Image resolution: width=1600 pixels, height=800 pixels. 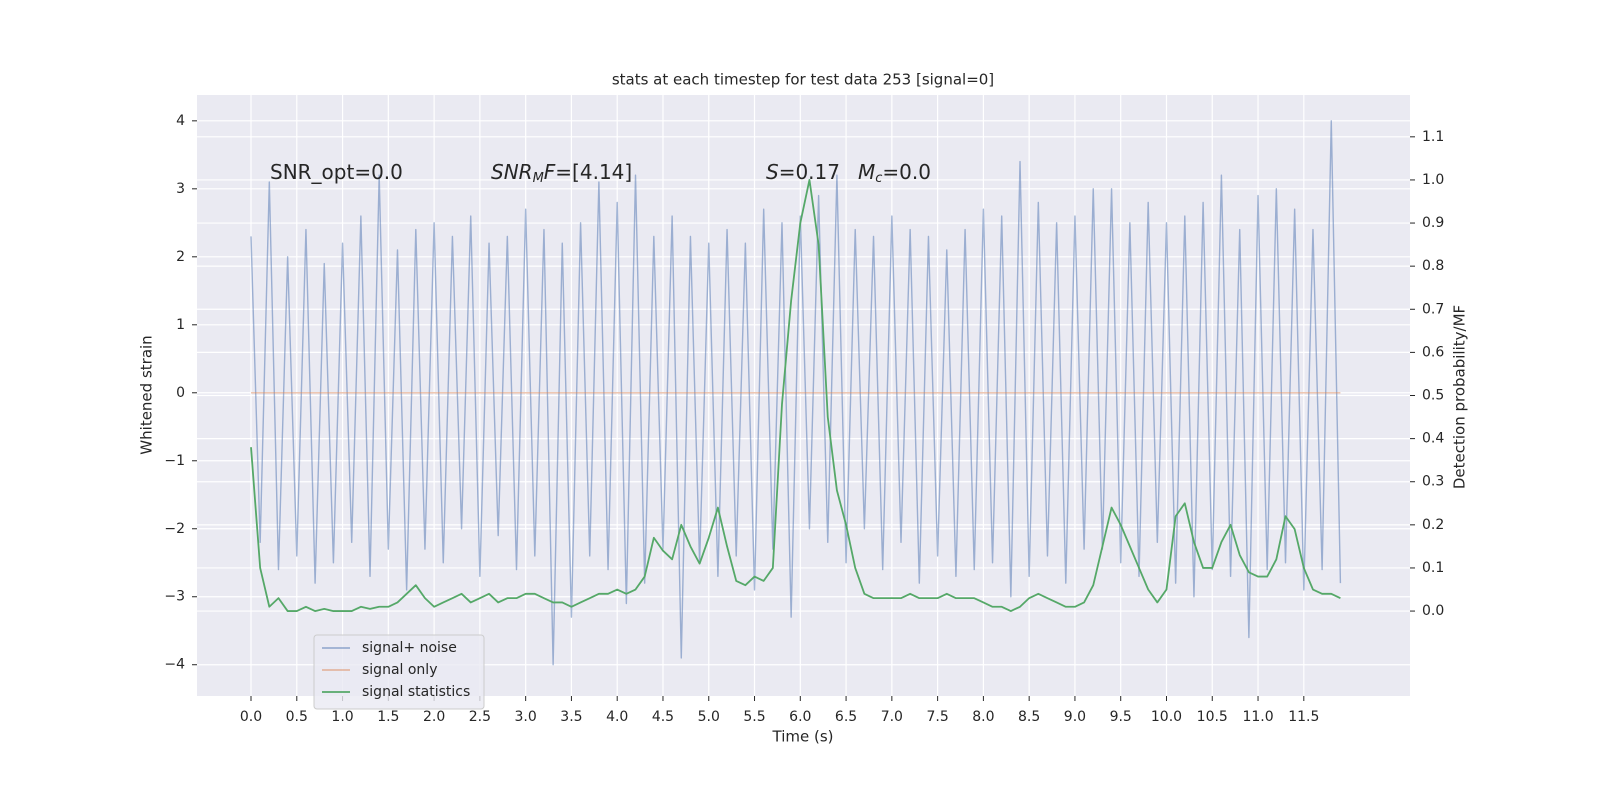 What do you see at coordinates (174, 597) in the screenshot?
I see `y-tick-label: −3` at bounding box center [174, 597].